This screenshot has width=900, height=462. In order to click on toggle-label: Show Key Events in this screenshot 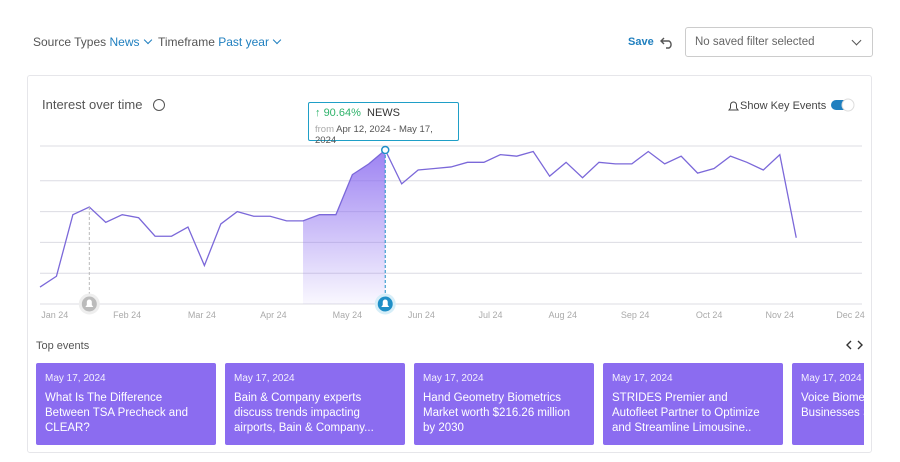, I will do `click(783, 106)`.